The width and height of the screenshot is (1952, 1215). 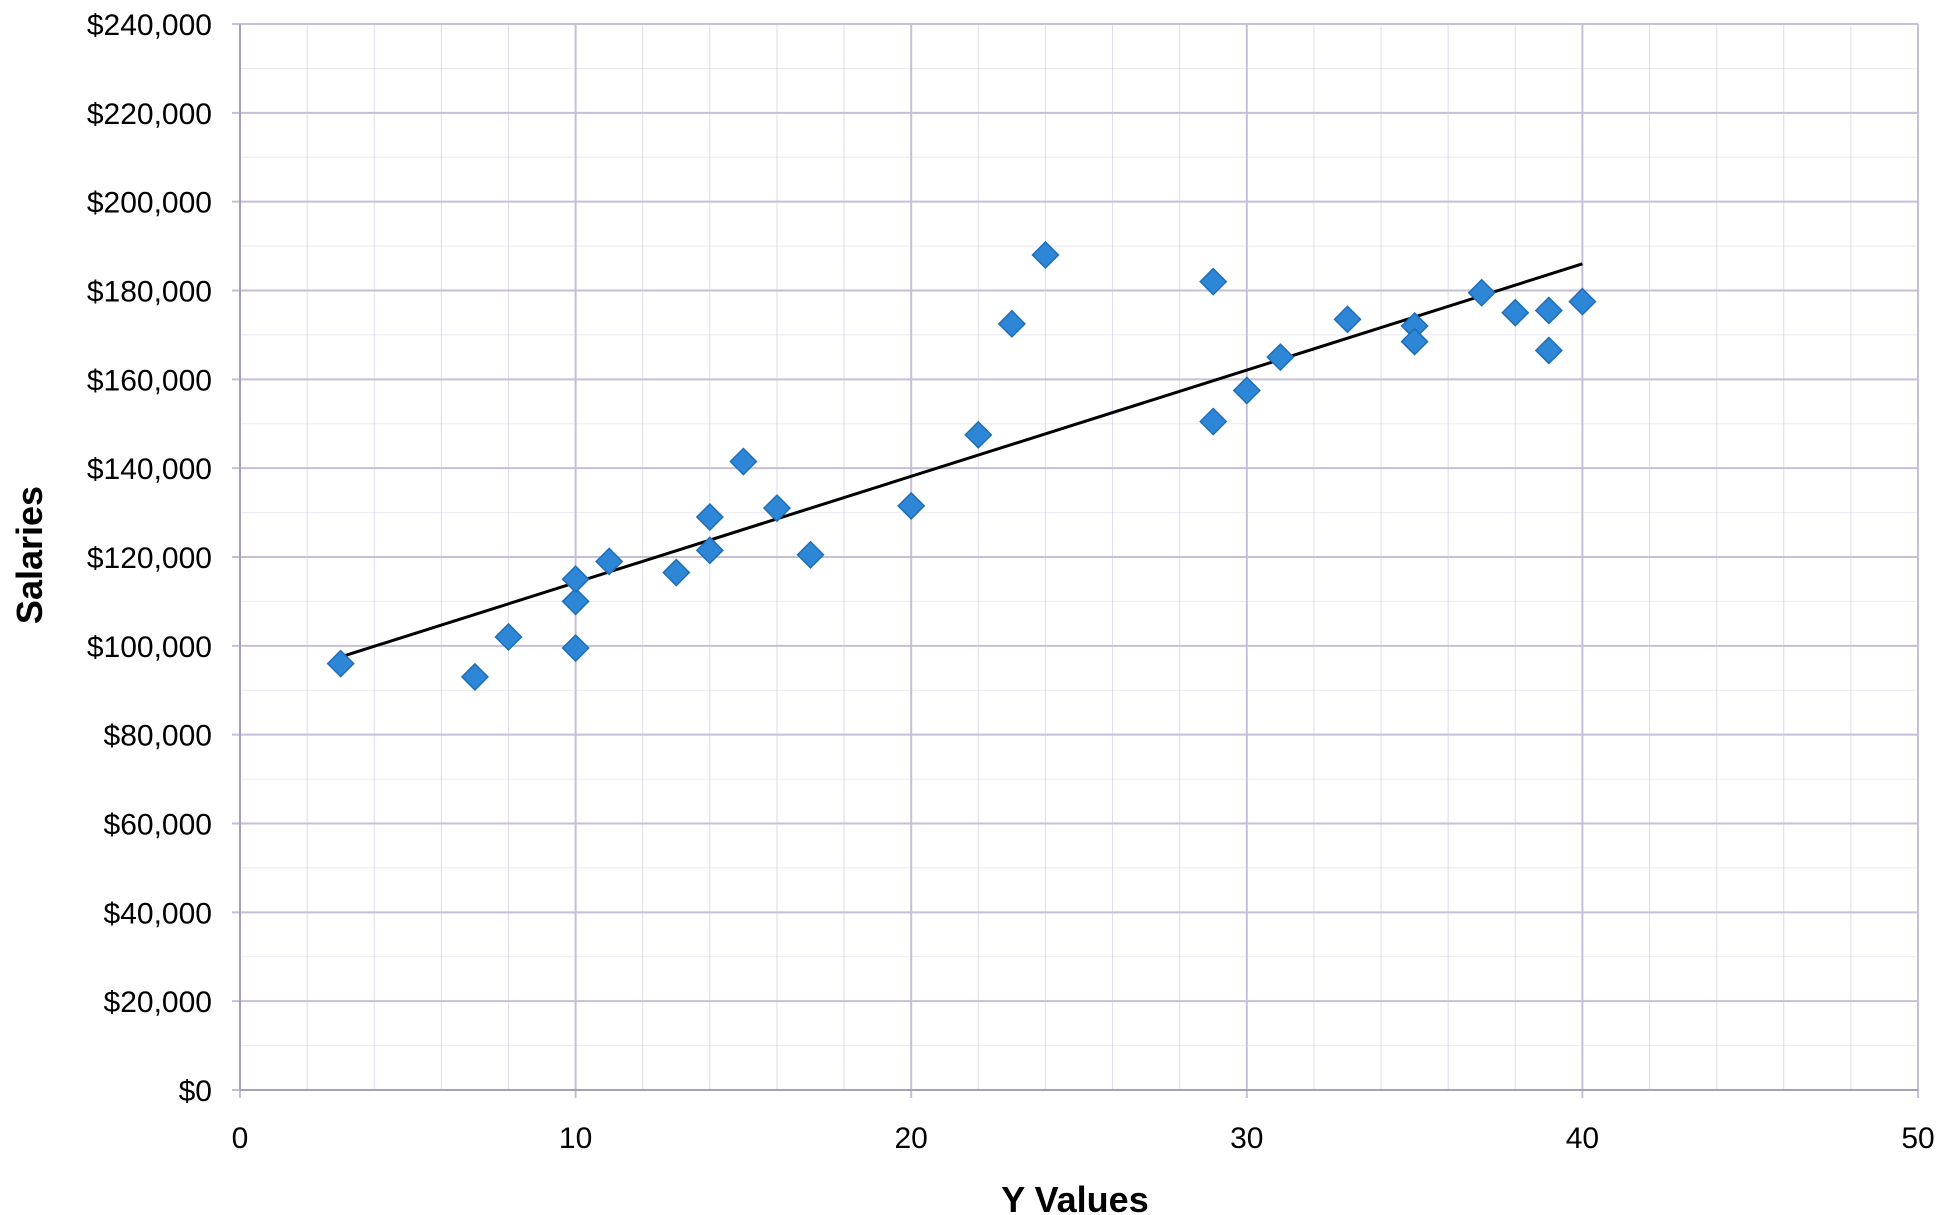 I want to click on y-tick-label: $60,000, so click(x=158, y=825).